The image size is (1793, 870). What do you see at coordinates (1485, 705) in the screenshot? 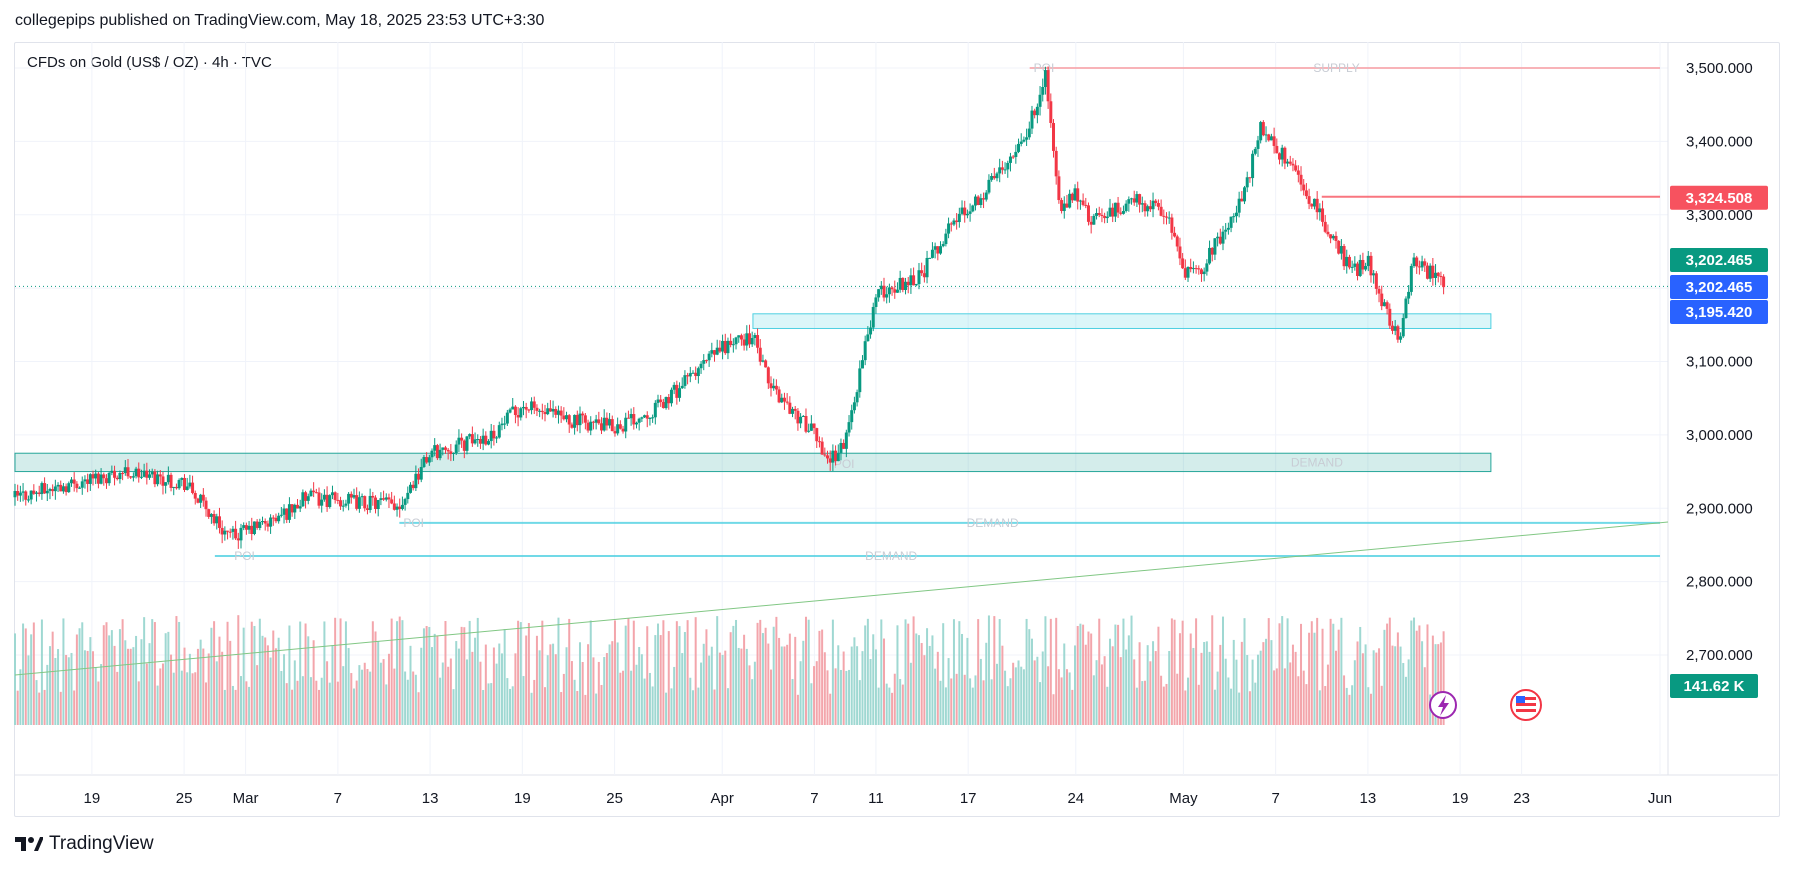
I see `chart-icons` at bounding box center [1485, 705].